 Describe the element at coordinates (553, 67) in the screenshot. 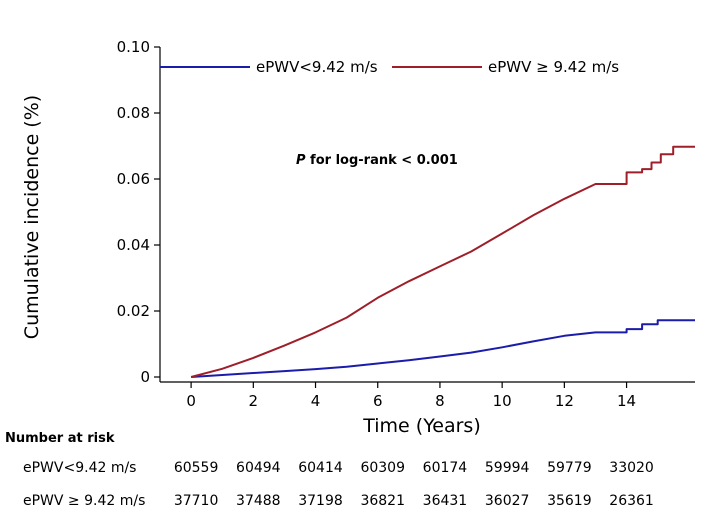

I see `legend-label-high: ePWV ≥ 9.42 m/s` at that location.